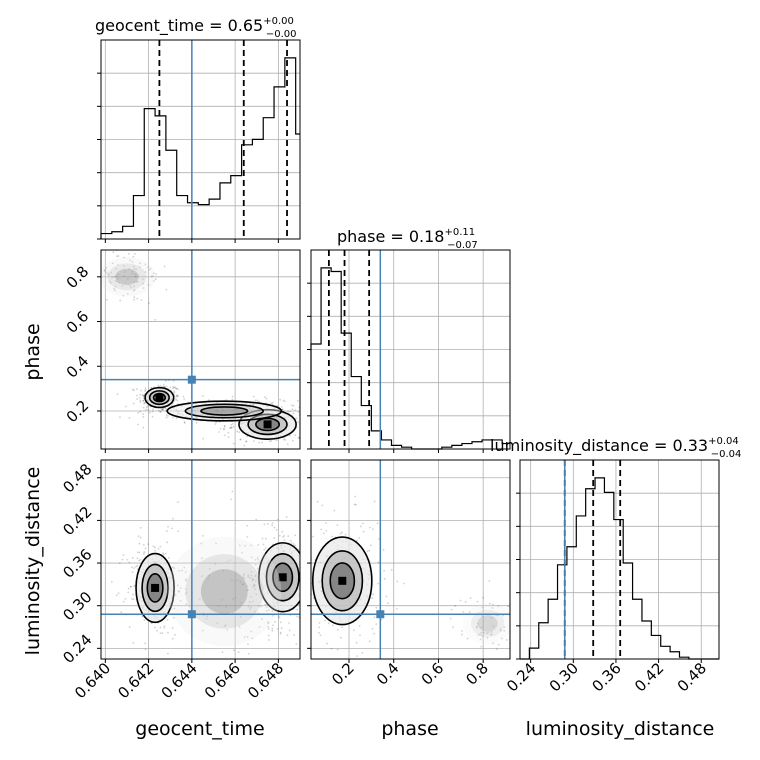 Image resolution: width=760 pixels, height=760 pixels. Describe the element at coordinates (649, 677) in the screenshot. I see `x-tick-label-luminosity_distance: 0.42` at that location.